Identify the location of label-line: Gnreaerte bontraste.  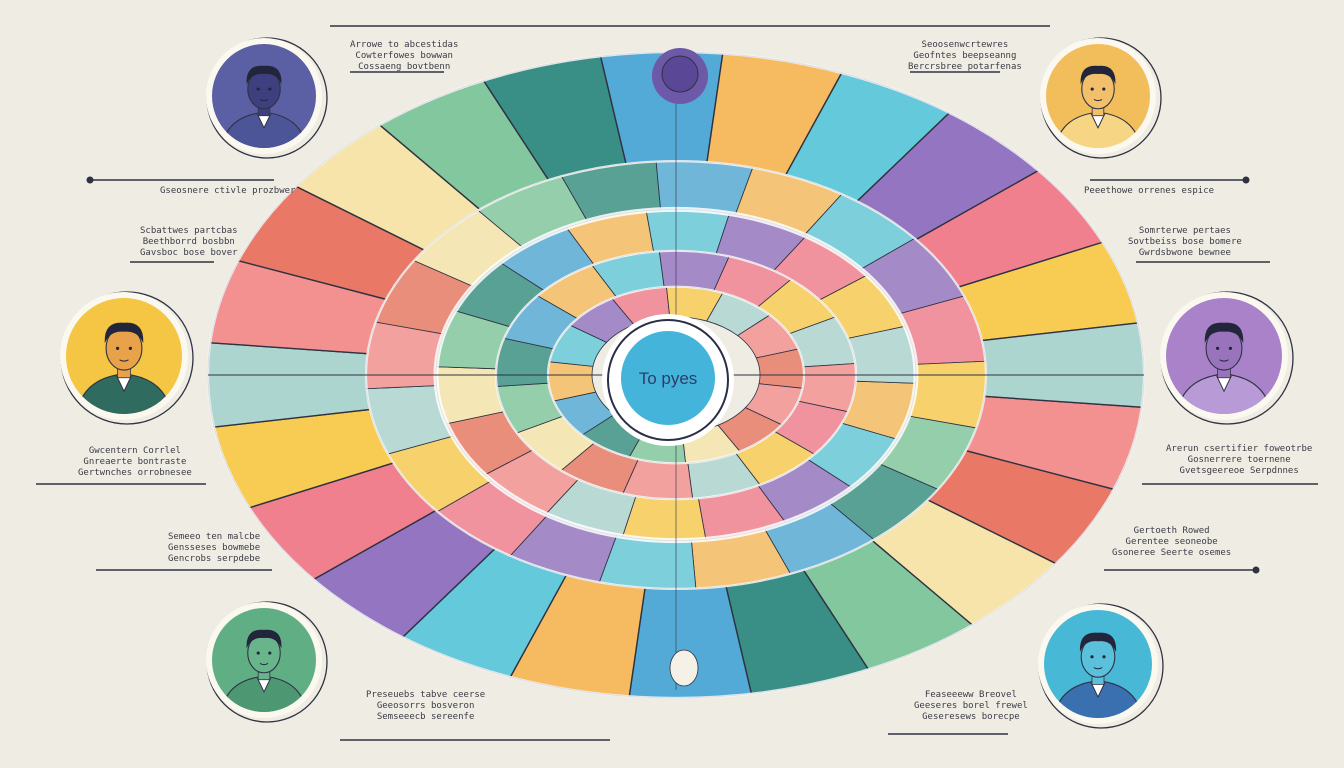
(135, 462).